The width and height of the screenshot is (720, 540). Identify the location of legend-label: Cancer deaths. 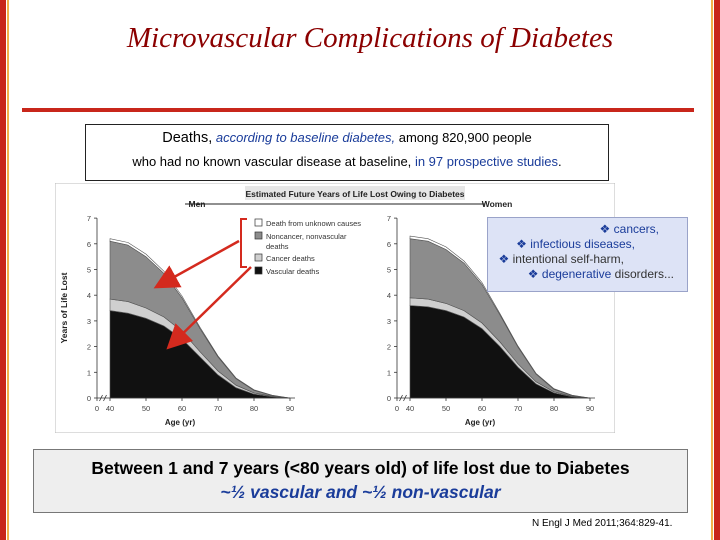
(290, 258).